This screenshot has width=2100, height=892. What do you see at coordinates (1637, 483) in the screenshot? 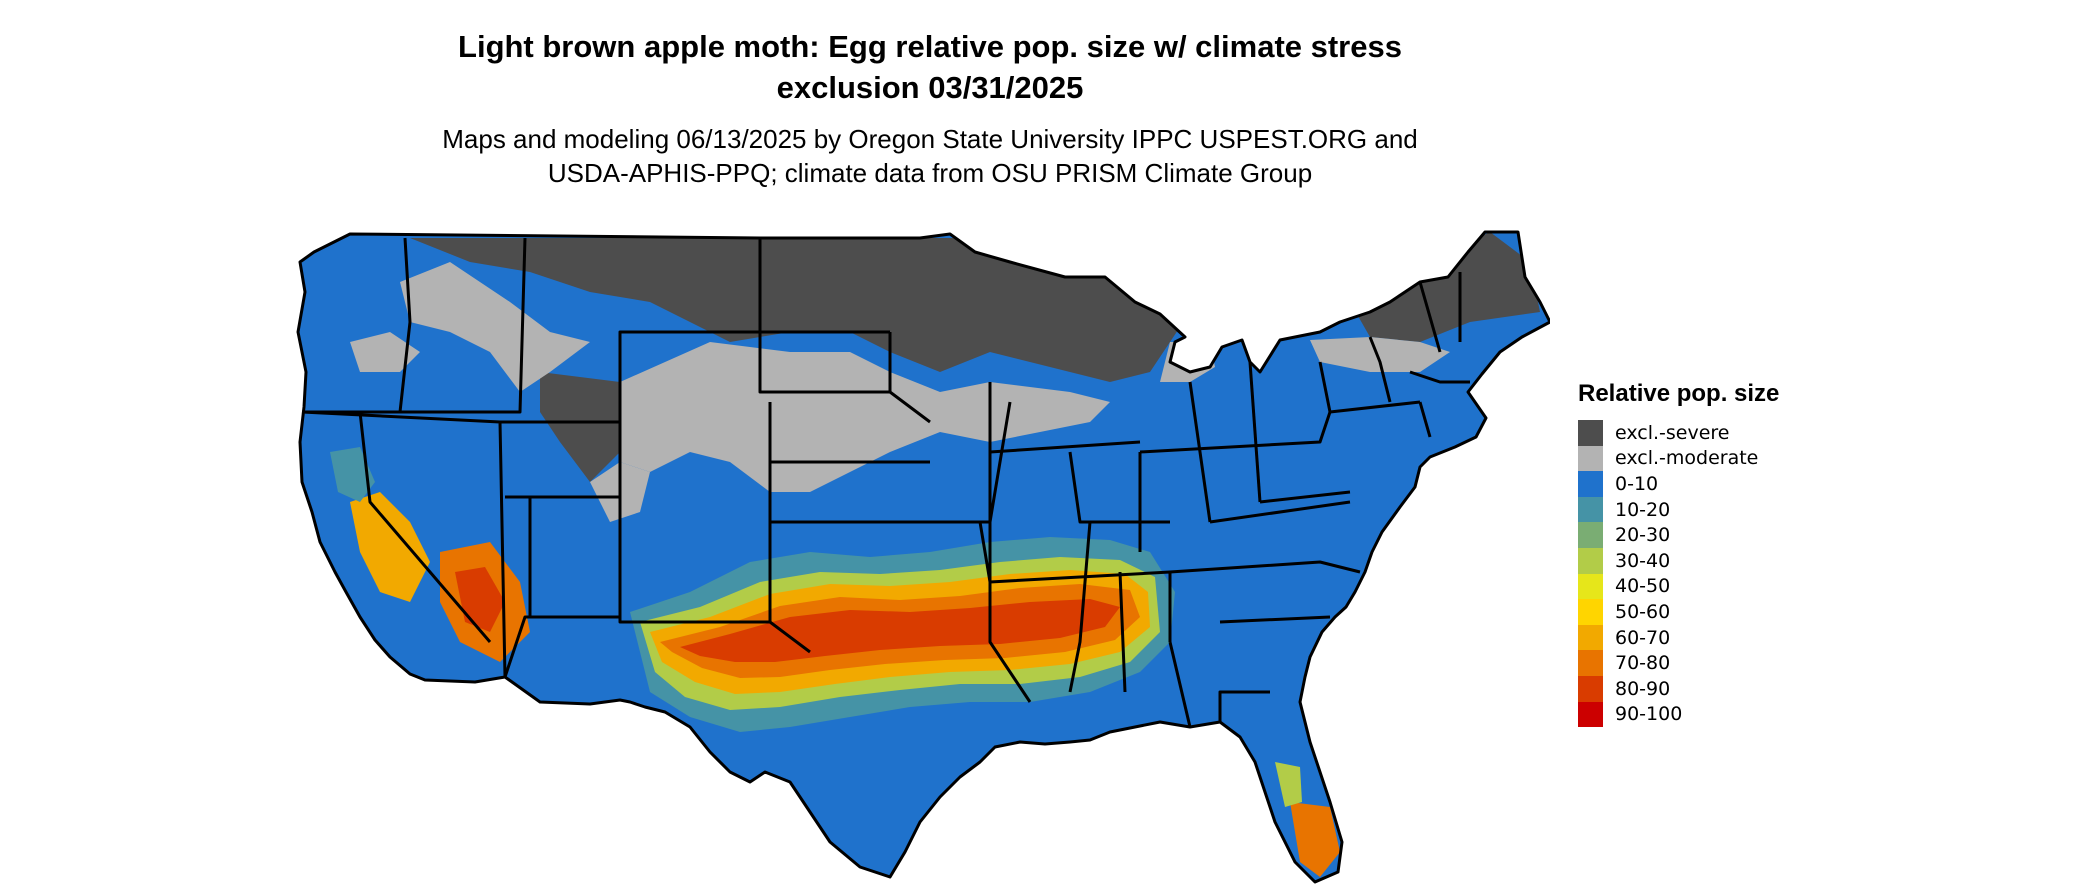
I see `legend-label: 0-10` at bounding box center [1637, 483].